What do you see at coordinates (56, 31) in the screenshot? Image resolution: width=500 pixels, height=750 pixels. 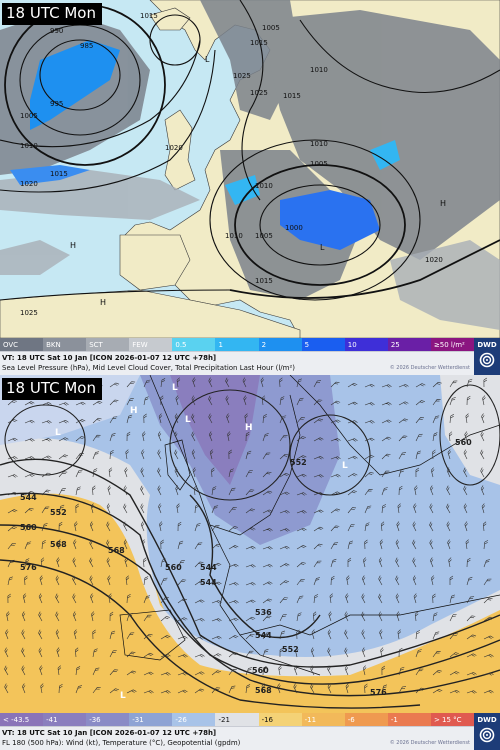 I see `isobar-label: 990` at bounding box center [56, 31].